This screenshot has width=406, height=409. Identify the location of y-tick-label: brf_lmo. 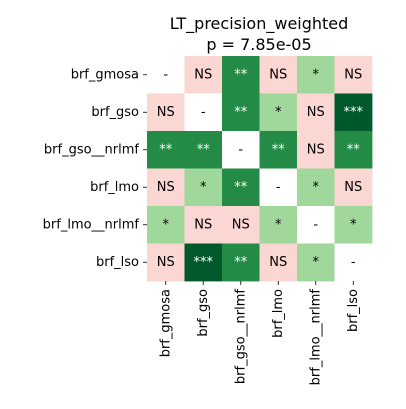
(114, 187).